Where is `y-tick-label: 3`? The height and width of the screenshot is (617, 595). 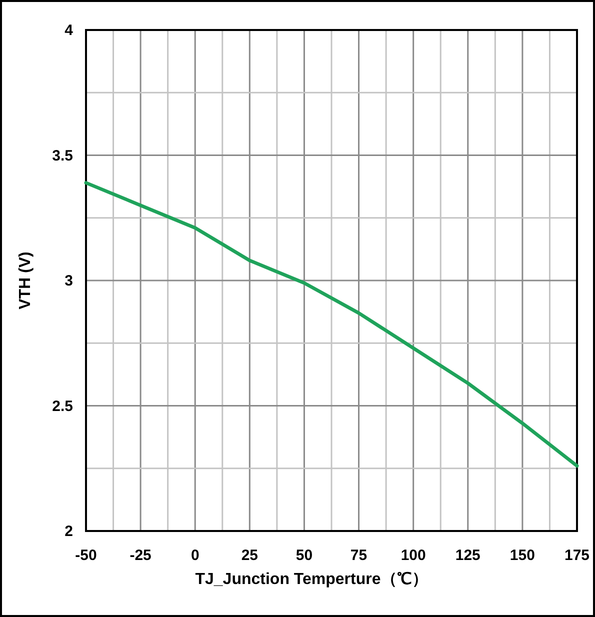
y-tick-label: 3 is located at coordinates (68, 281).